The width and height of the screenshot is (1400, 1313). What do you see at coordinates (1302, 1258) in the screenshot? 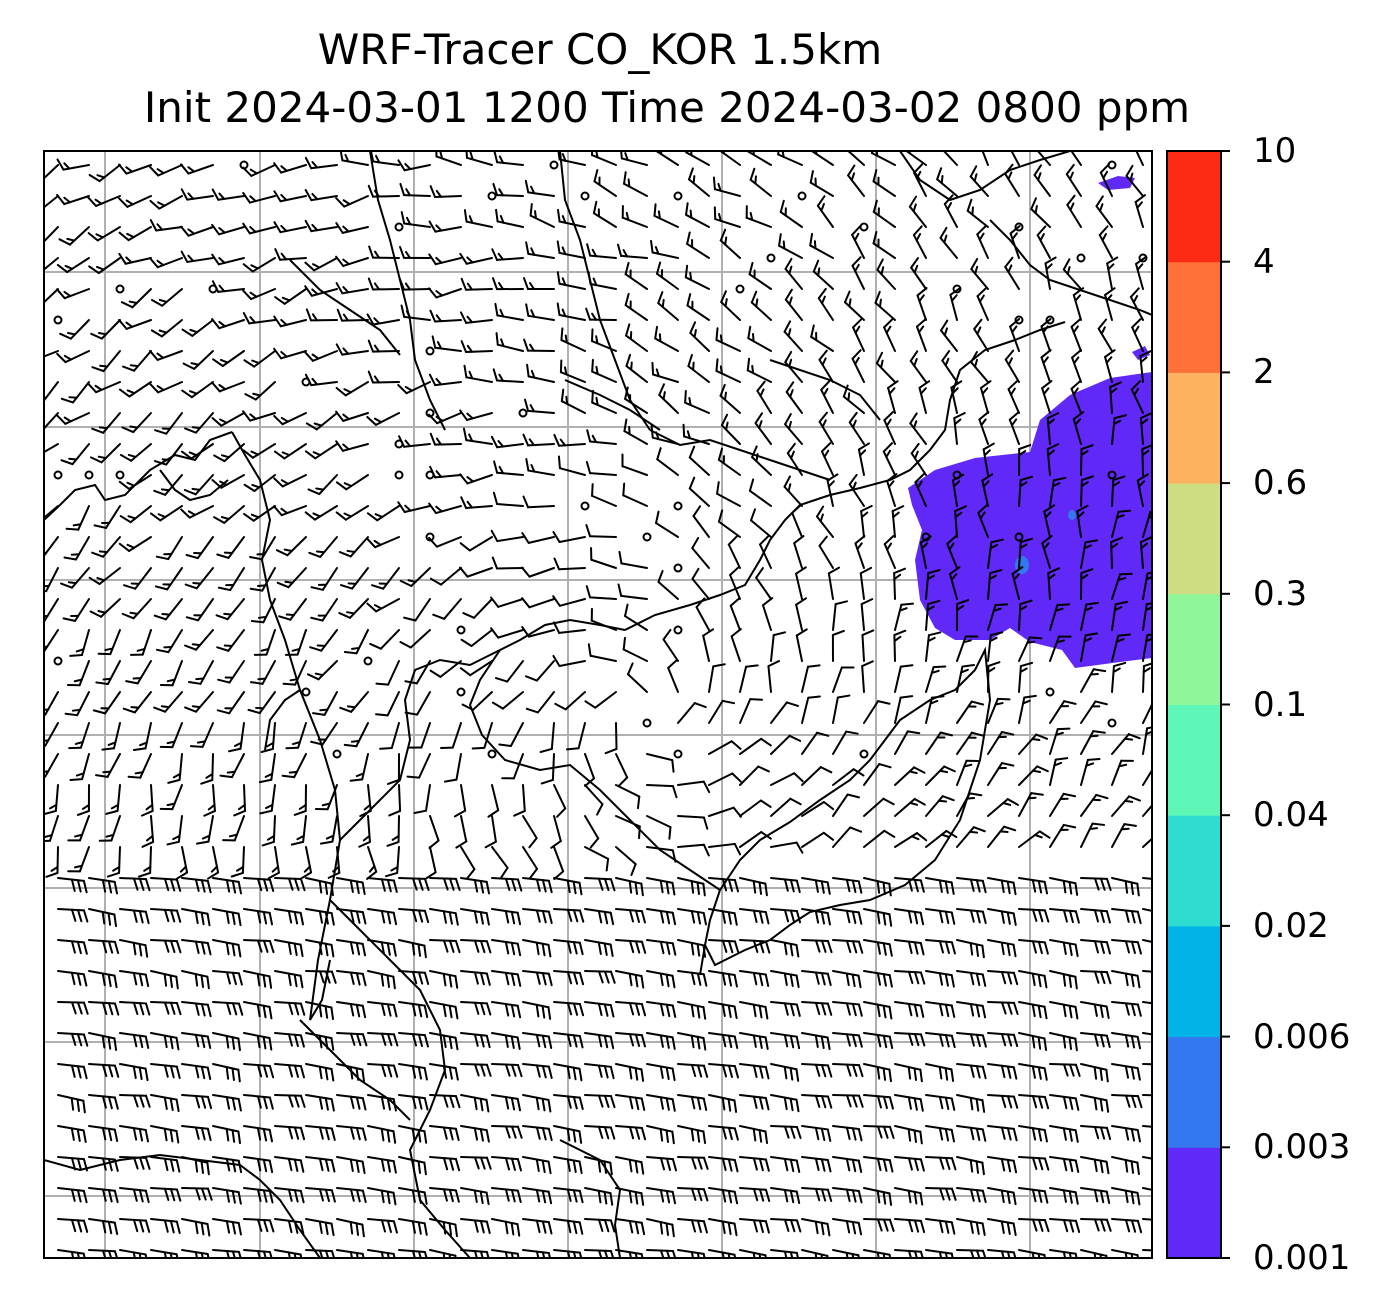
I see `colorbar-tick-label: 0.001` at bounding box center [1302, 1258].